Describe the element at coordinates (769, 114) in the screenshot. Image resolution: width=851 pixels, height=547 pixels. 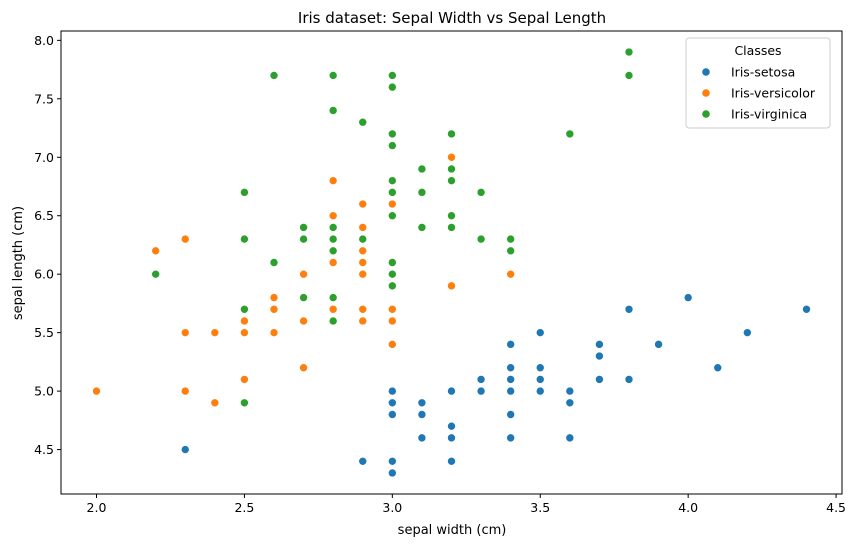
I see `legend-label-iris-virginica: Iris-virginica` at that location.